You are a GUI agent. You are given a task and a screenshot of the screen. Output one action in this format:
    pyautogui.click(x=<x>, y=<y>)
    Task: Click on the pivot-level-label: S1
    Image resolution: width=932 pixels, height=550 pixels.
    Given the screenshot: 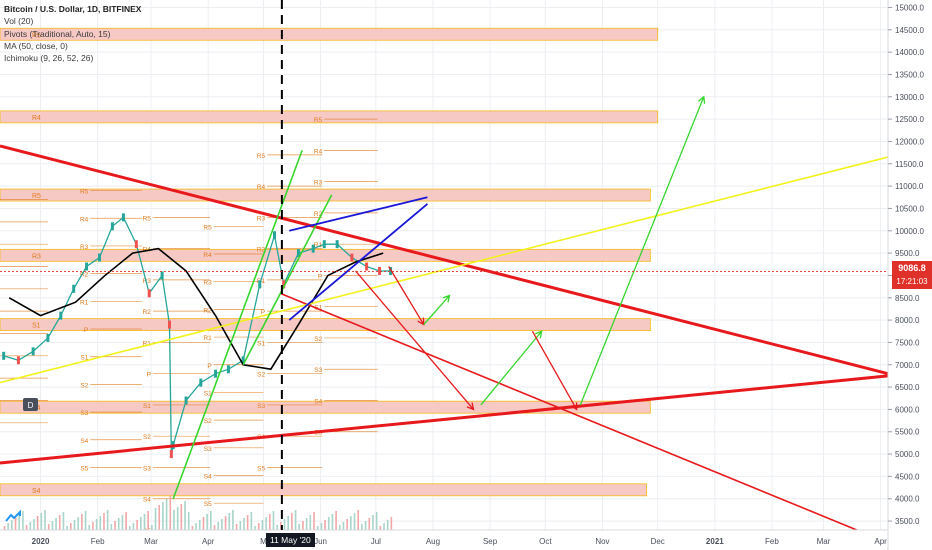 What is the action you would take?
    pyautogui.click(x=318, y=308)
    